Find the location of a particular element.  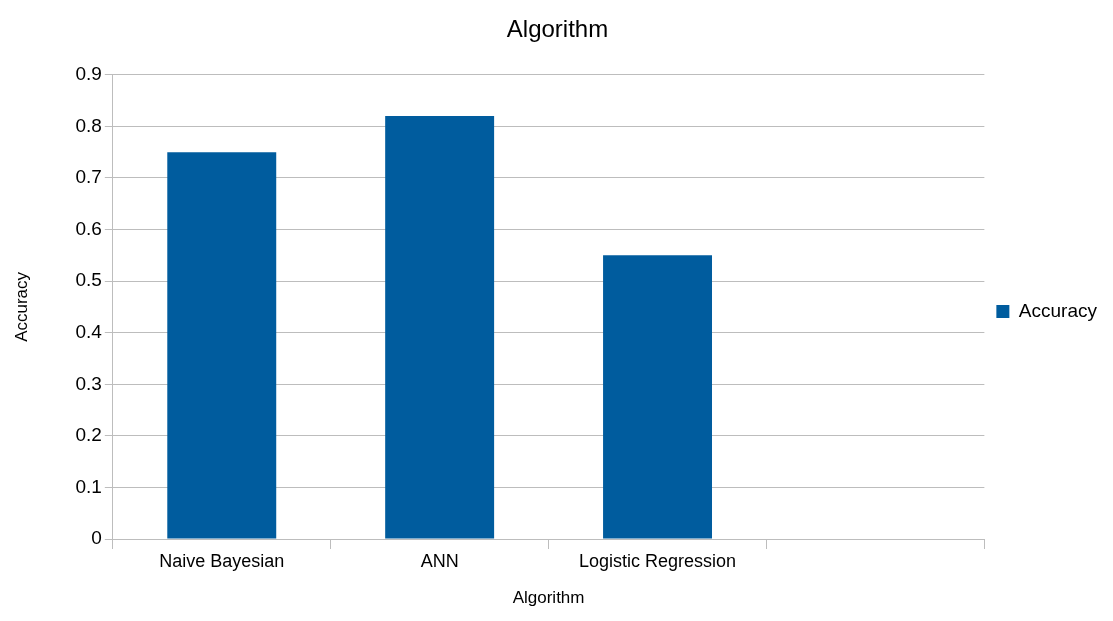

x-tick-label: Naive Bayesian is located at coordinates (222, 560).